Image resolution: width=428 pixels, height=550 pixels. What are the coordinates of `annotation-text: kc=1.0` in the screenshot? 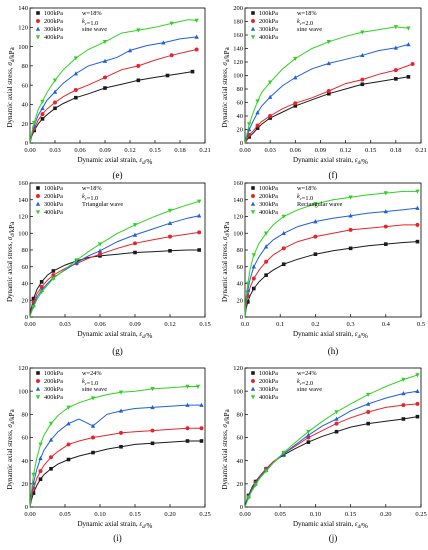 It's located at (90, 382).